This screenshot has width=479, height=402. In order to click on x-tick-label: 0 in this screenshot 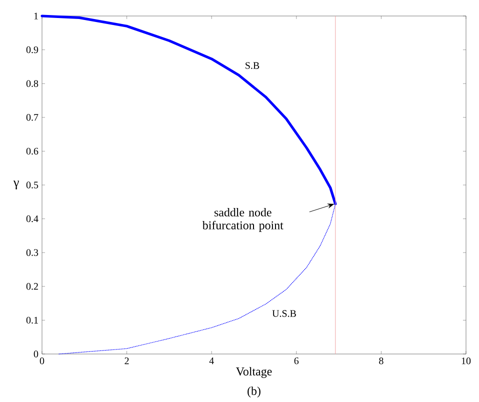, I will do `click(42, 361)`.